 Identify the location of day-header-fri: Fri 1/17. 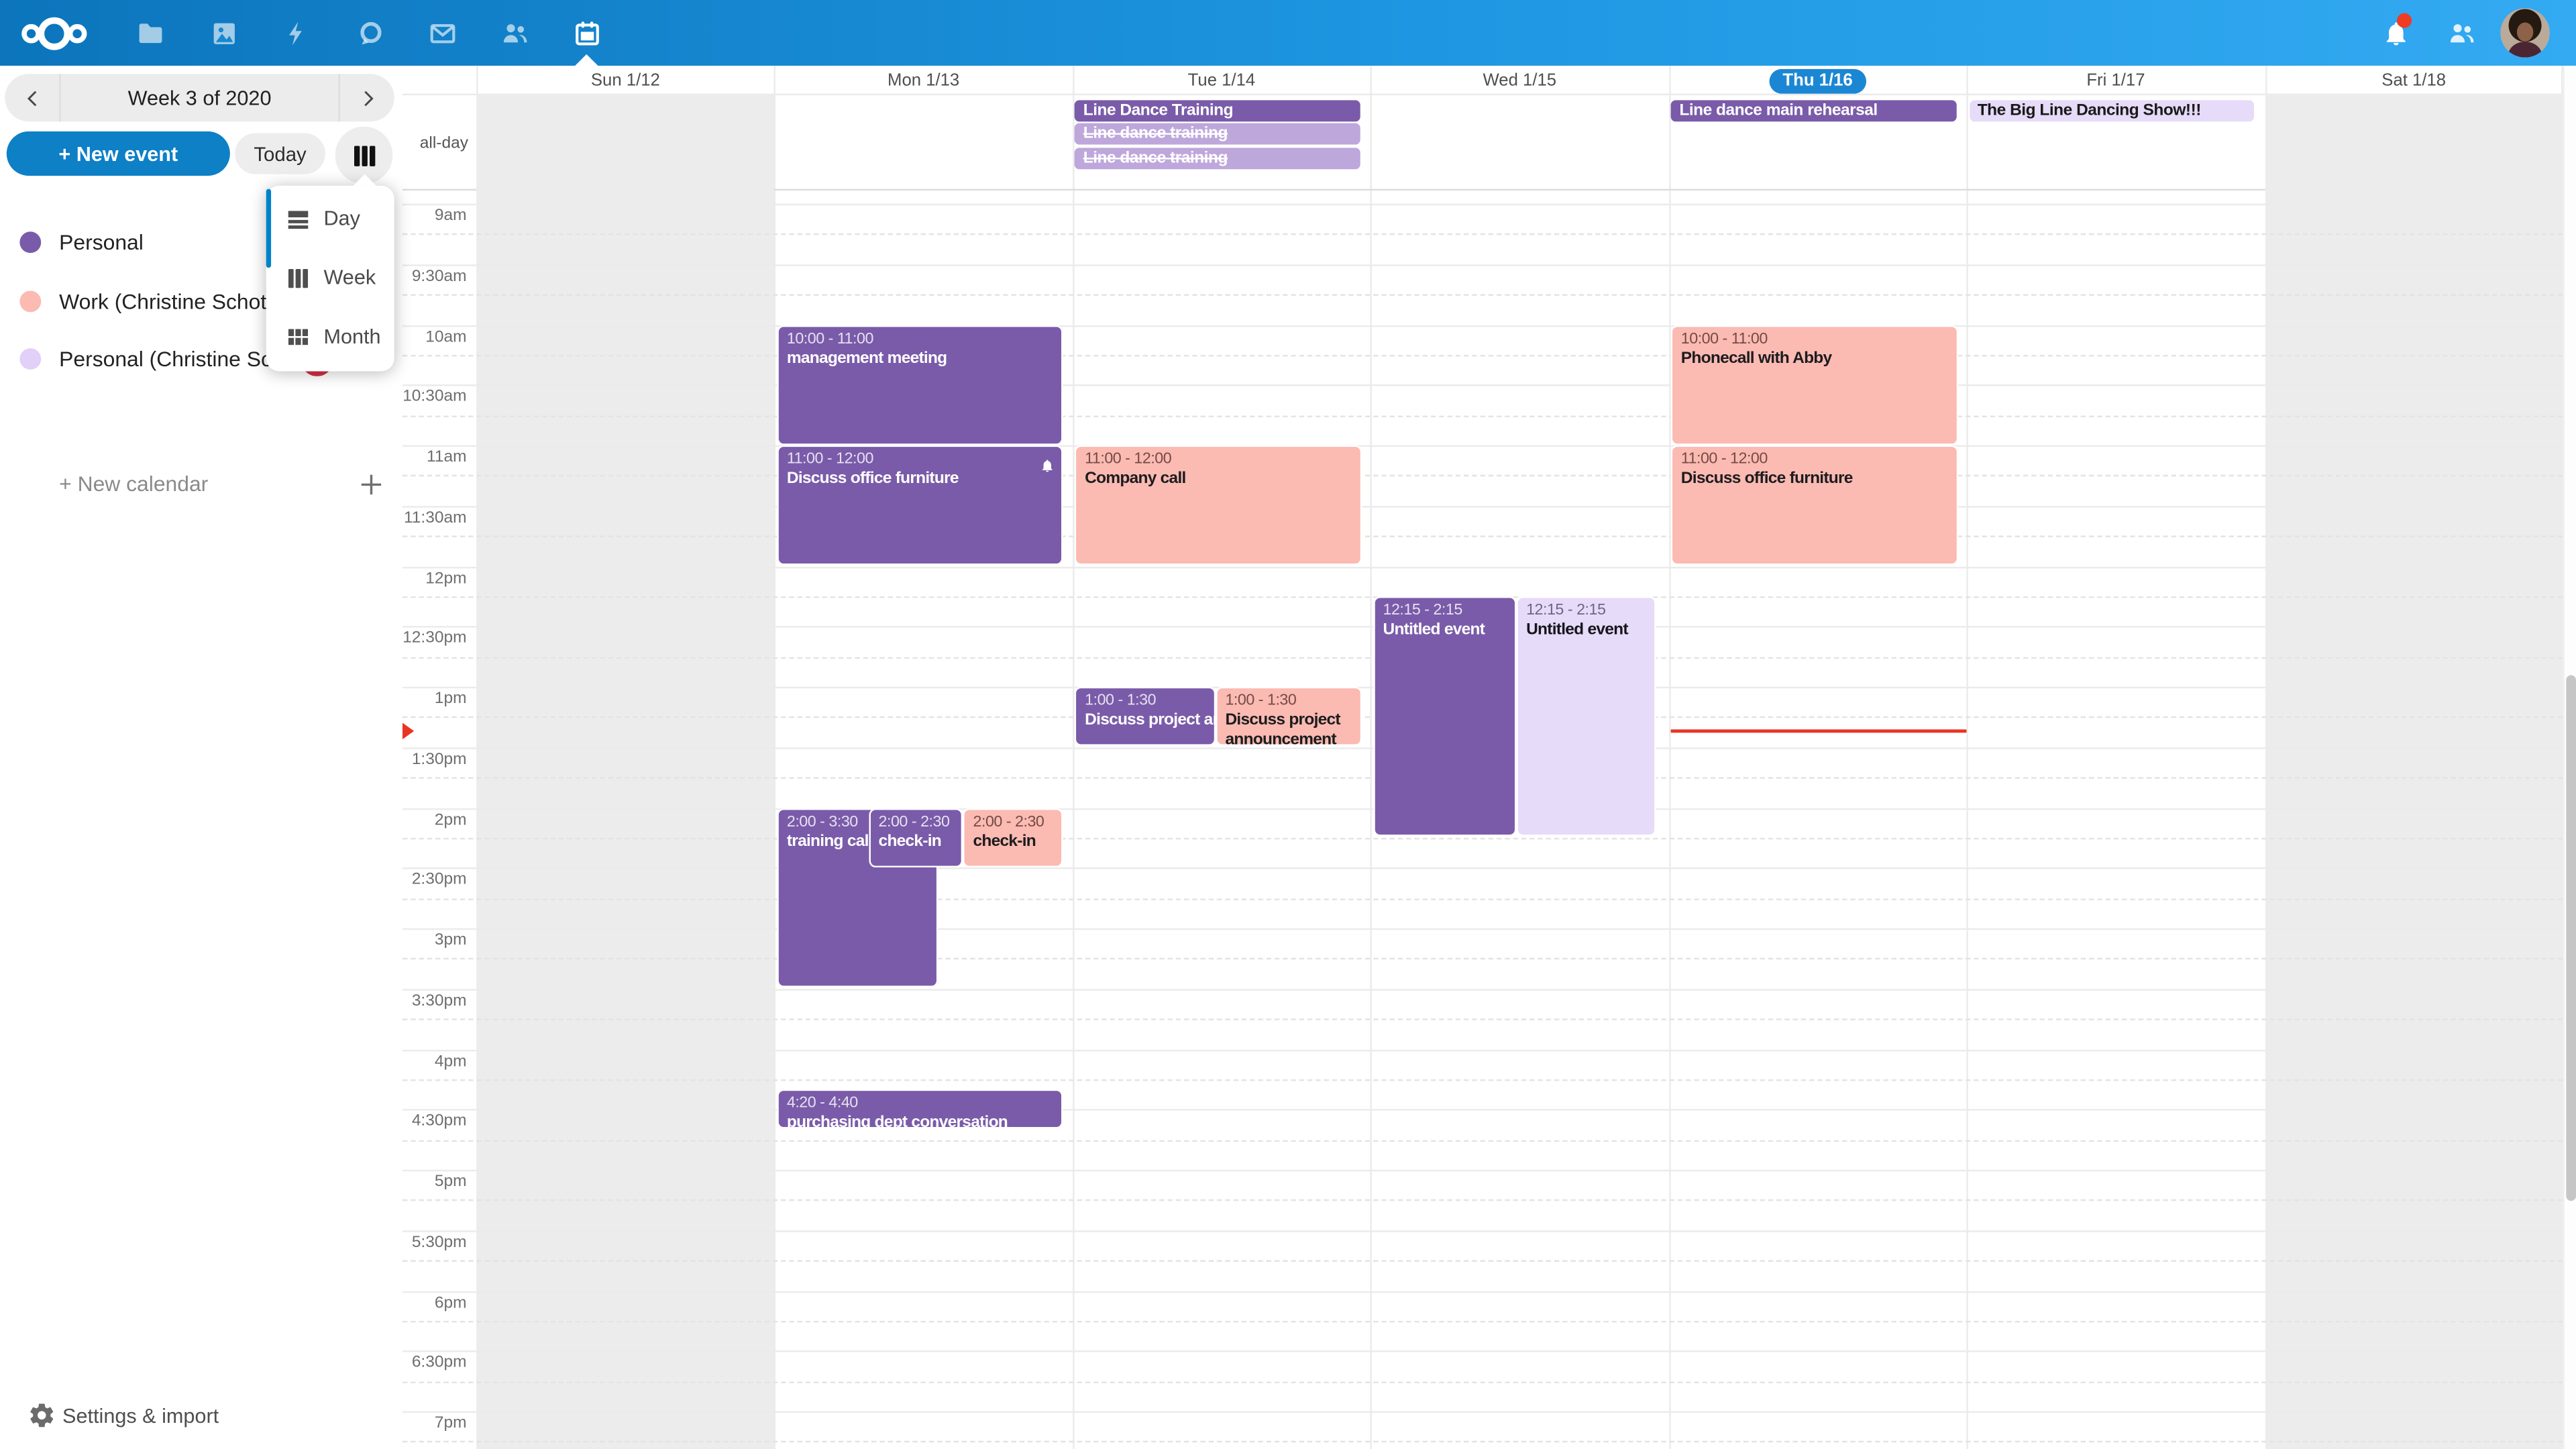
(2116, 80).